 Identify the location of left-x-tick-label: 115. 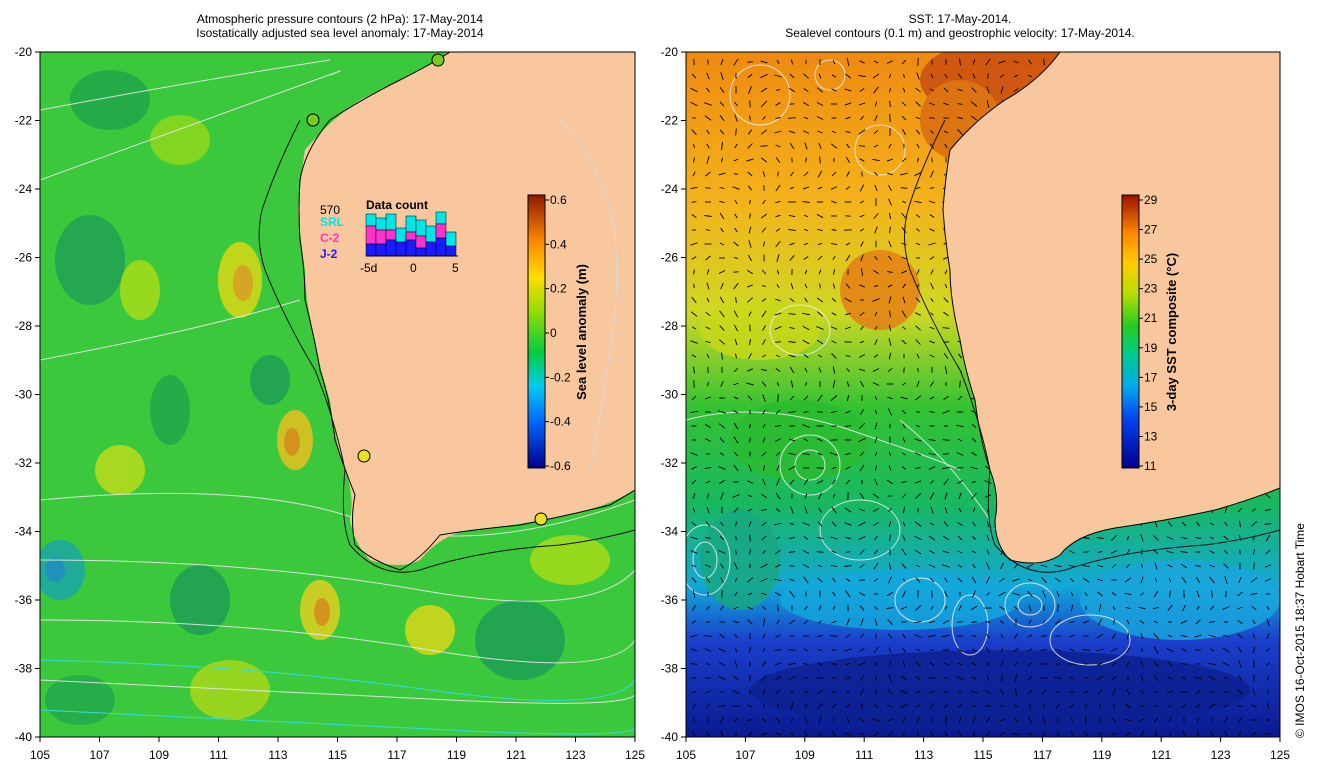
(337, 755).